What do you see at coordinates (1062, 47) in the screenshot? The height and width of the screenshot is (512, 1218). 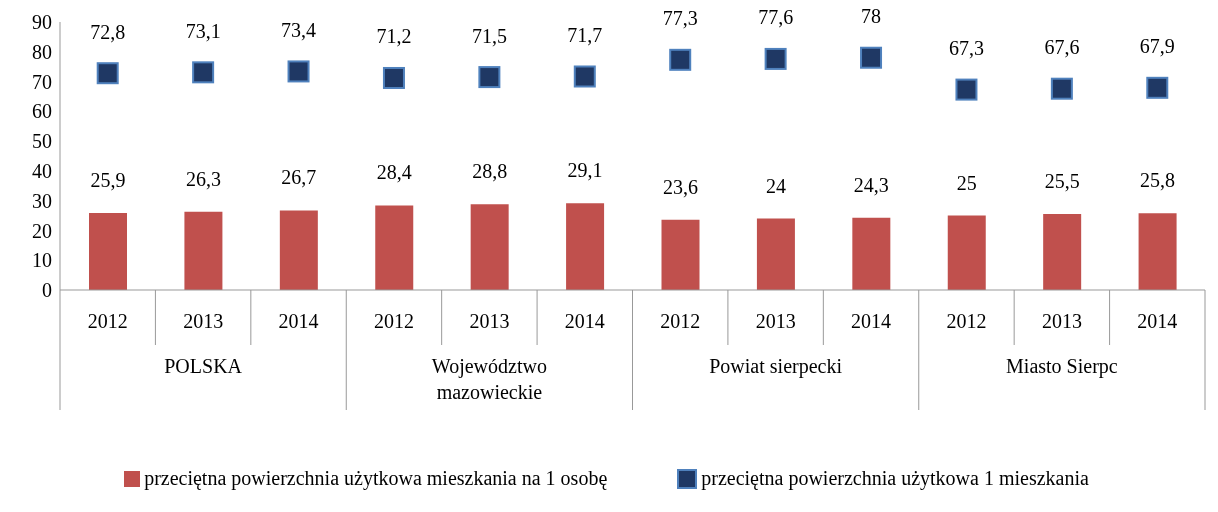 I see `data-label: 67,6` at bounding box center [1062, 47].